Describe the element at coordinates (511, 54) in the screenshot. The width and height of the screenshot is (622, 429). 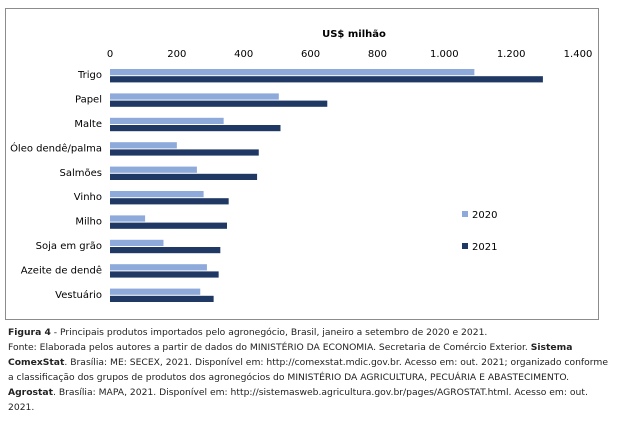
I see `tick-label: 1.200` at that location.